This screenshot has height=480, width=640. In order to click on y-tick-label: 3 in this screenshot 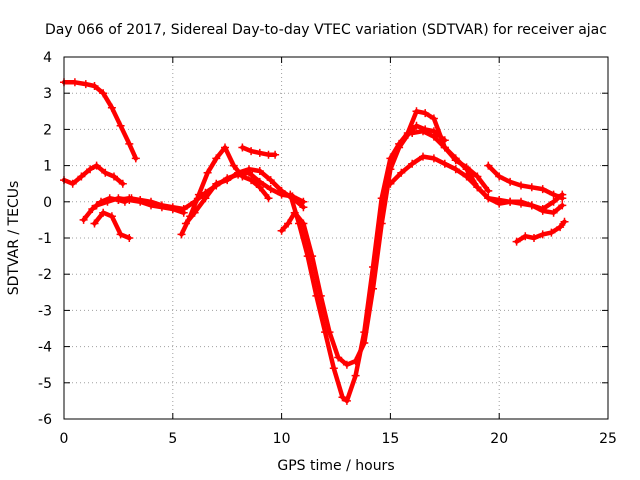, I will do `click(47, 94)`.